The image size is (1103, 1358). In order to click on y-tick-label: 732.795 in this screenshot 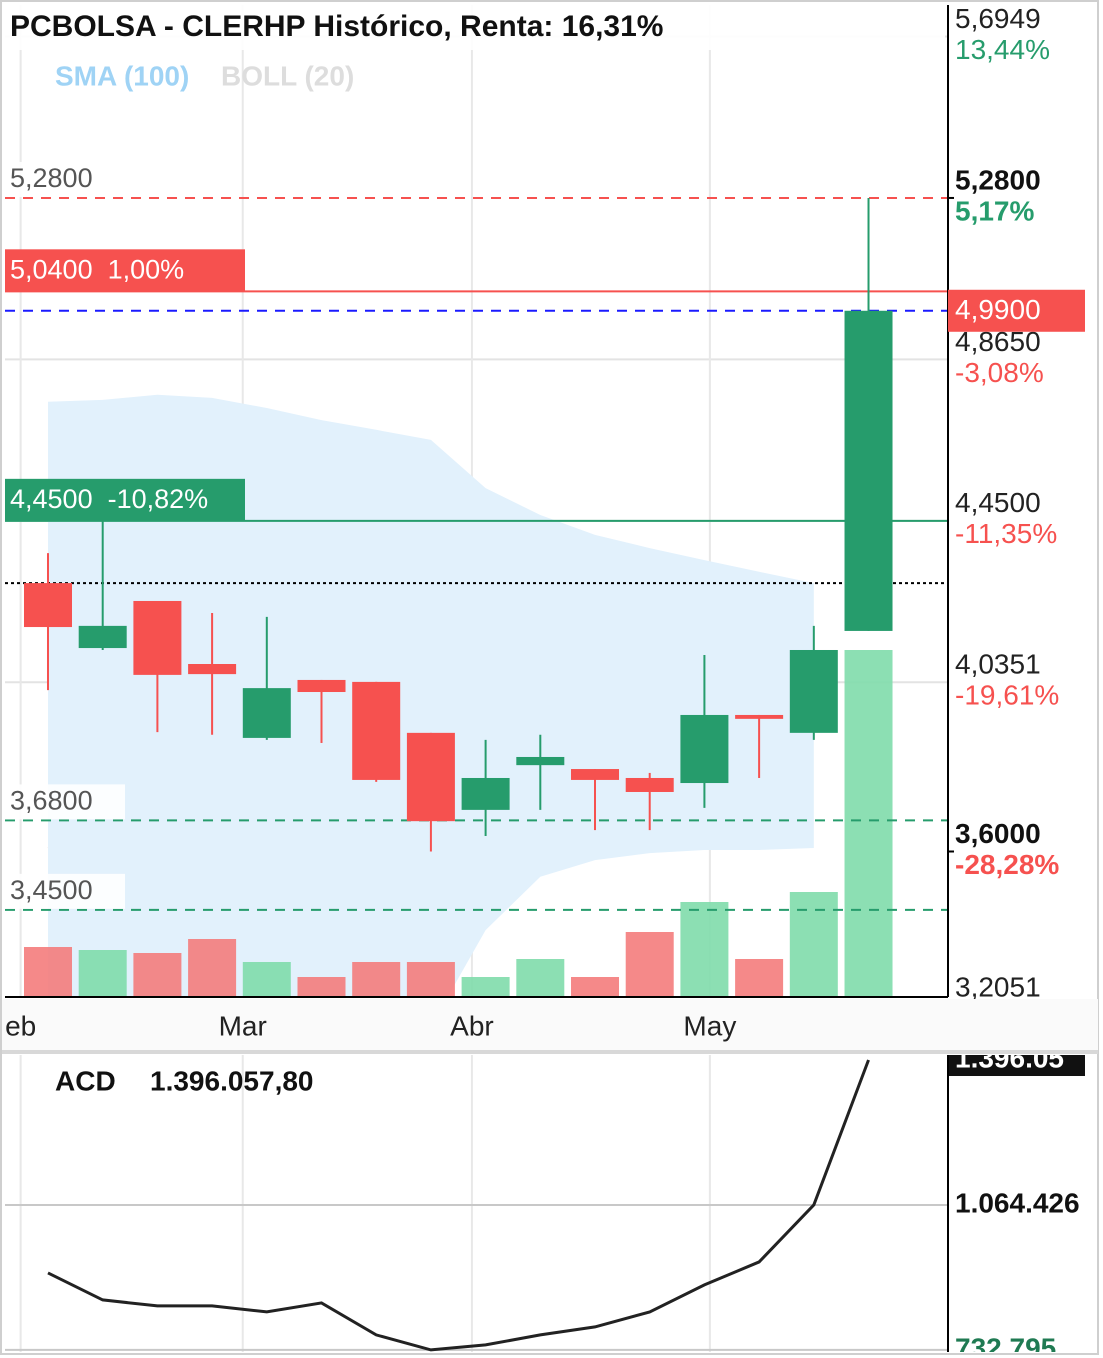, I will do `click(1005, 1345)`.